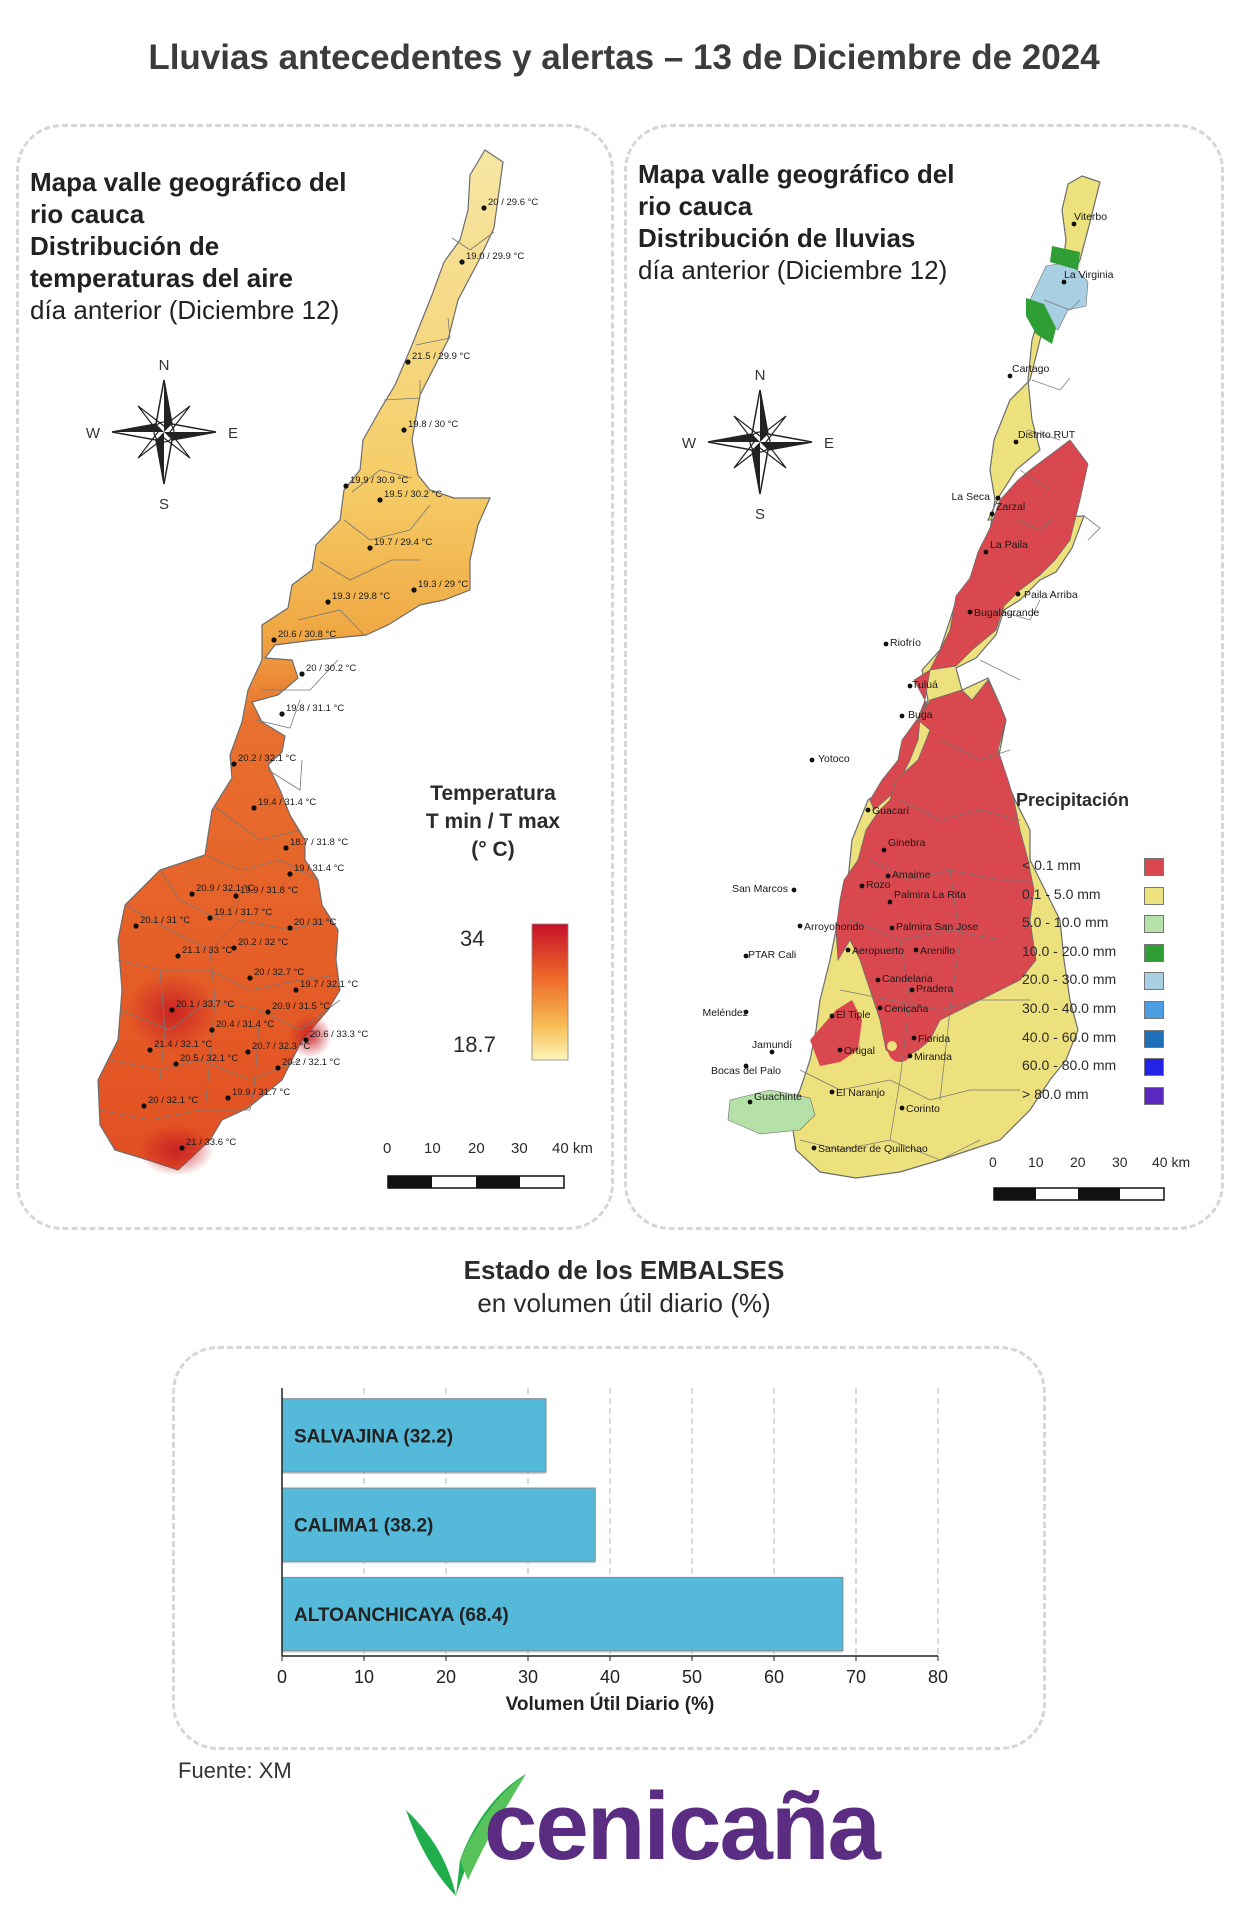 This screenshot has width=1248, height=1920. I want to click on temp-station-label: 20.9 / 32.1 °C, so click(225, 888).